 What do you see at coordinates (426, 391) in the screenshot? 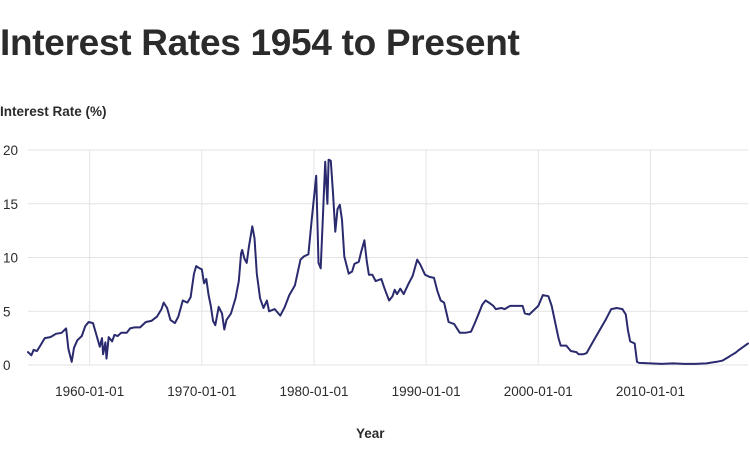
I see `x-tick-label: 1990-01-01` at bounding box center [426, 391].